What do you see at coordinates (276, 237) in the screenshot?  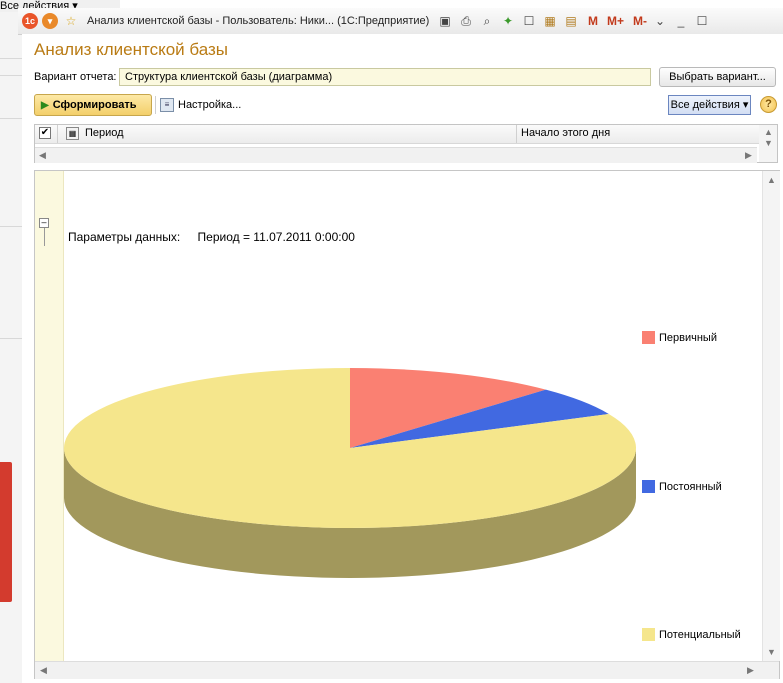 I see `params-value: Период = 11.07.2011 0:00:00` at bounding box center [276, 237].